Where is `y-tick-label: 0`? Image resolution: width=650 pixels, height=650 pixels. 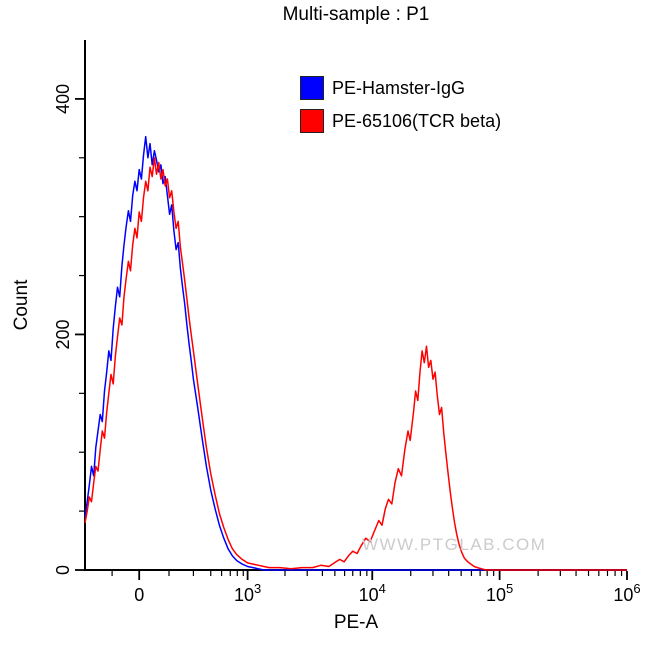 y-tick-label: 0 is located at coordinates (63, 570).